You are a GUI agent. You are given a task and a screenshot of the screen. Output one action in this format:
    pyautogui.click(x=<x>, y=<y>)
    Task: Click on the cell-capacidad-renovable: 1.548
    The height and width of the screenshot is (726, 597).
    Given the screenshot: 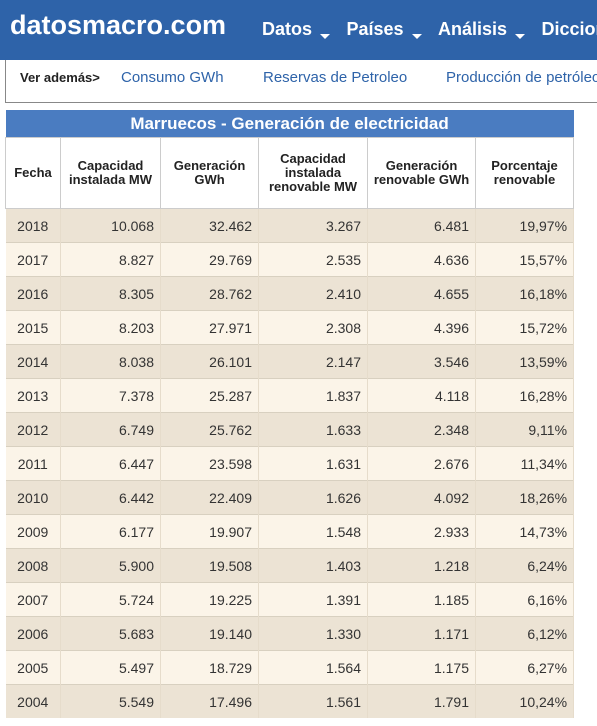 What is the action you would take?
    pyautogui.click(x=313, y=531)
    